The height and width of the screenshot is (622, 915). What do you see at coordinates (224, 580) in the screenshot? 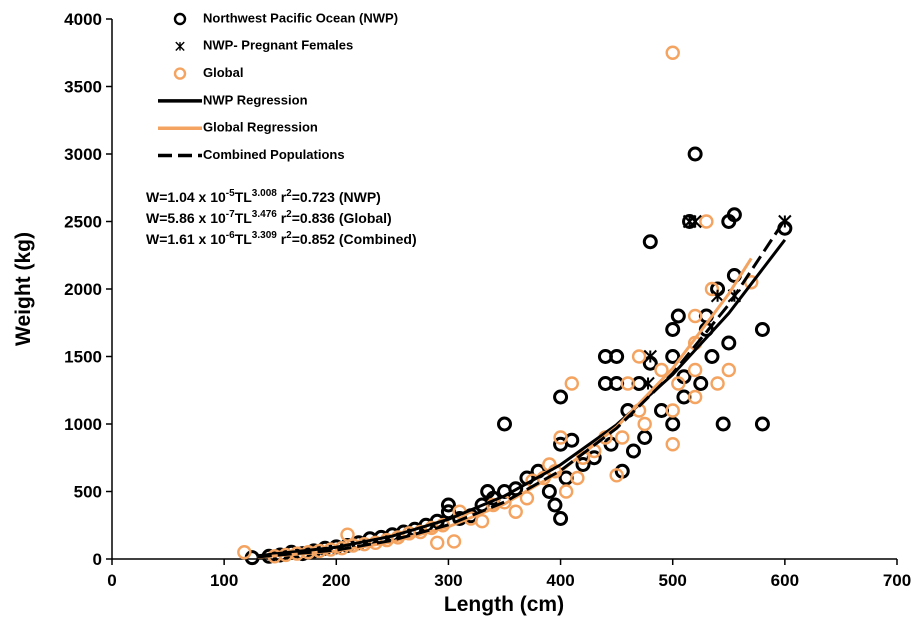
I see `x-tick-label: 100` at bounding box center [224, 580].